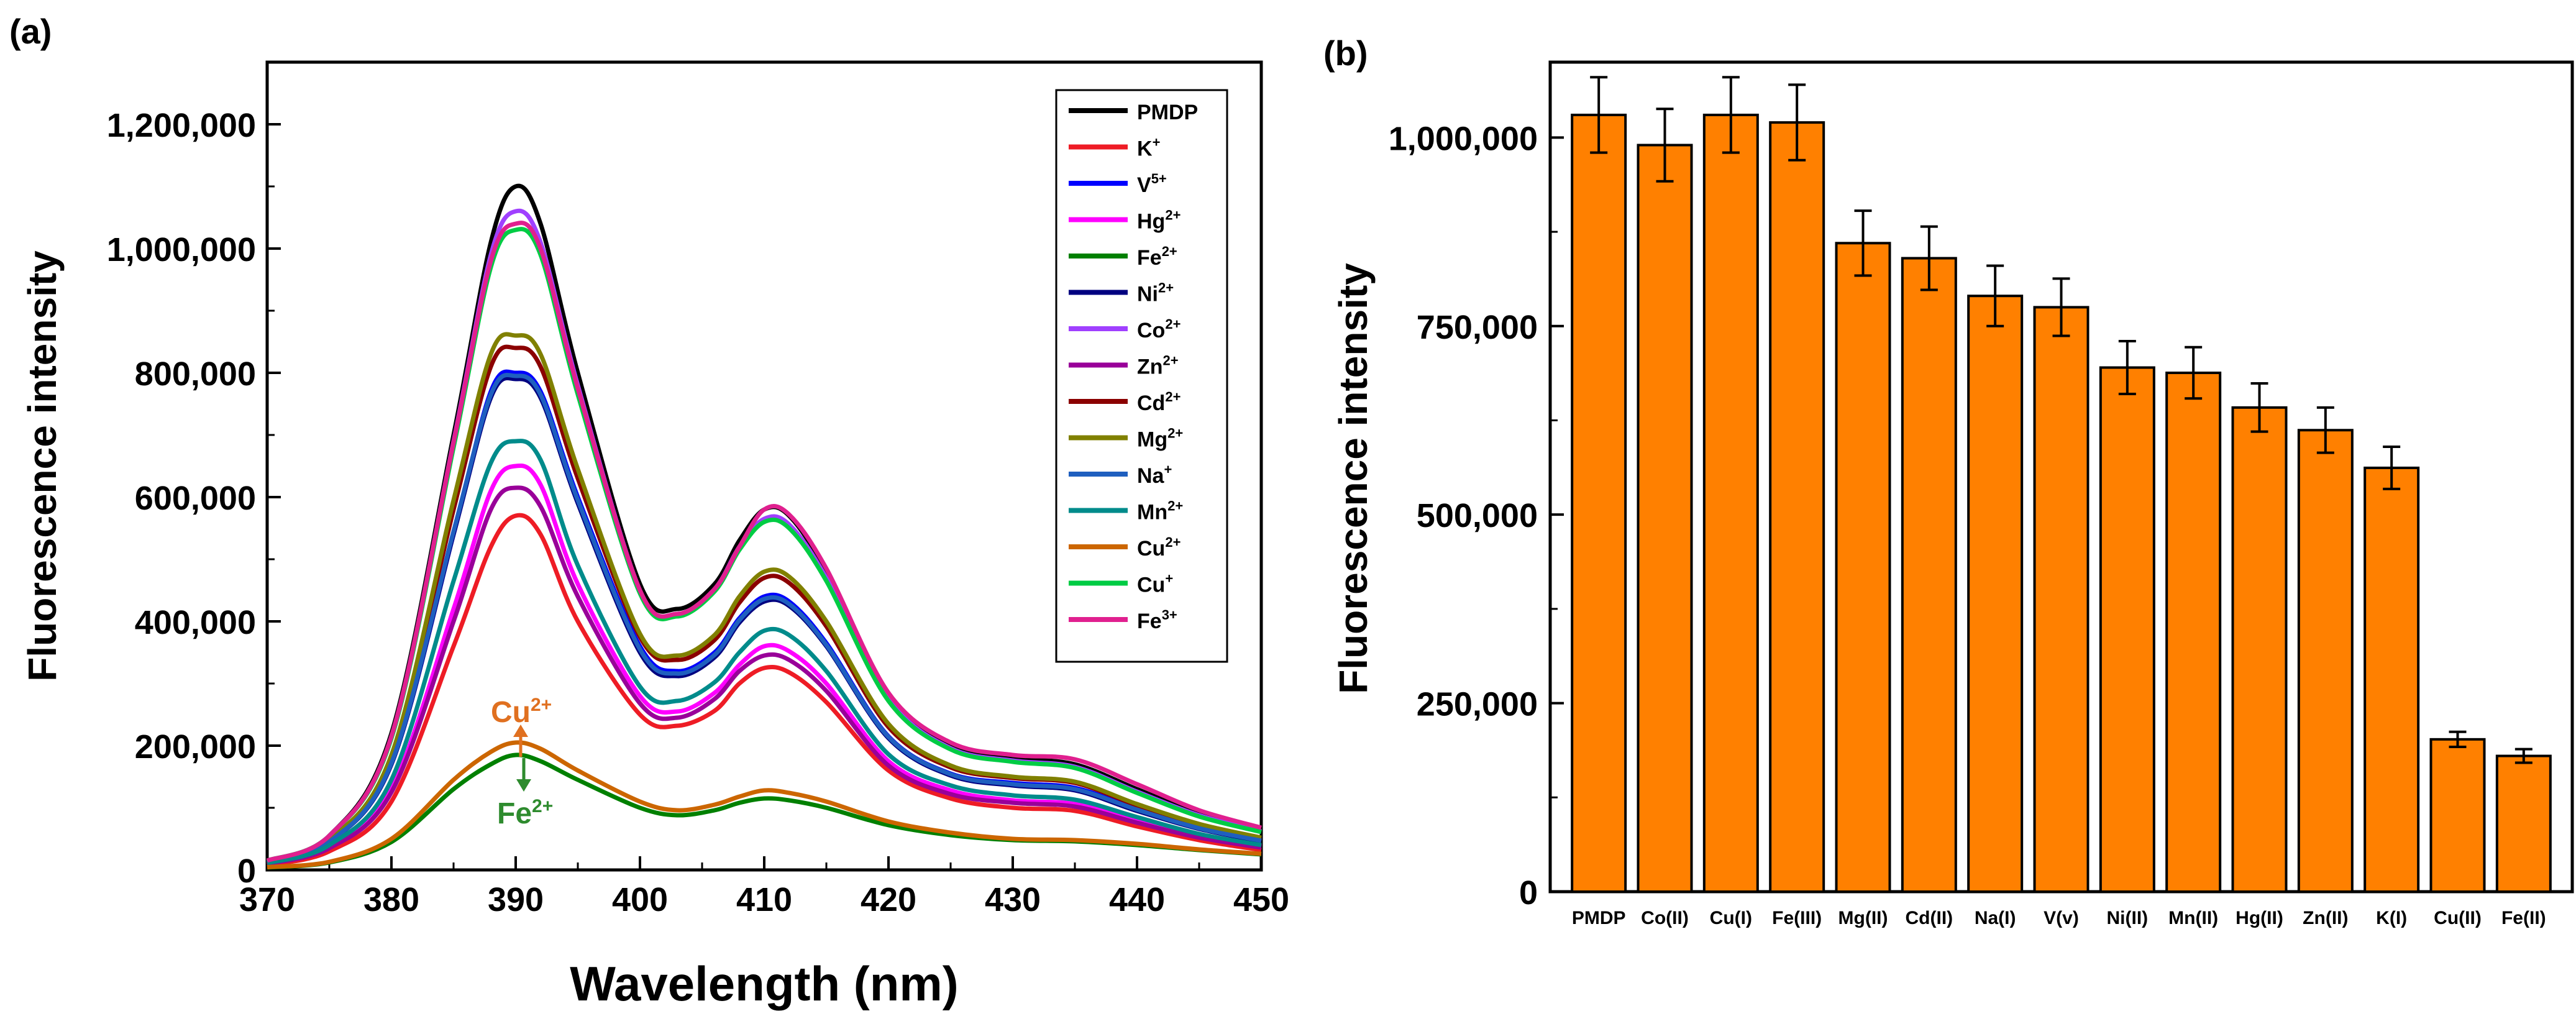  What do you see at coordinates (1463, 138) in the screenshot?
I see `b-y-tick-label: 1,000,000` at bounding box center [1463, 138].